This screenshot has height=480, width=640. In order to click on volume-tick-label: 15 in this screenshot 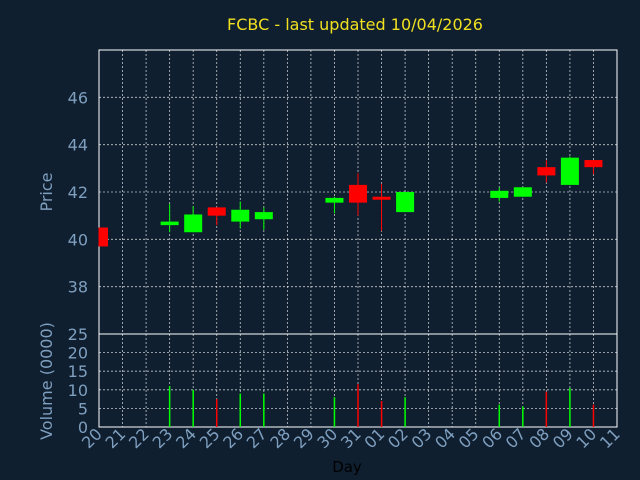, I will do `click(78, 371)`.